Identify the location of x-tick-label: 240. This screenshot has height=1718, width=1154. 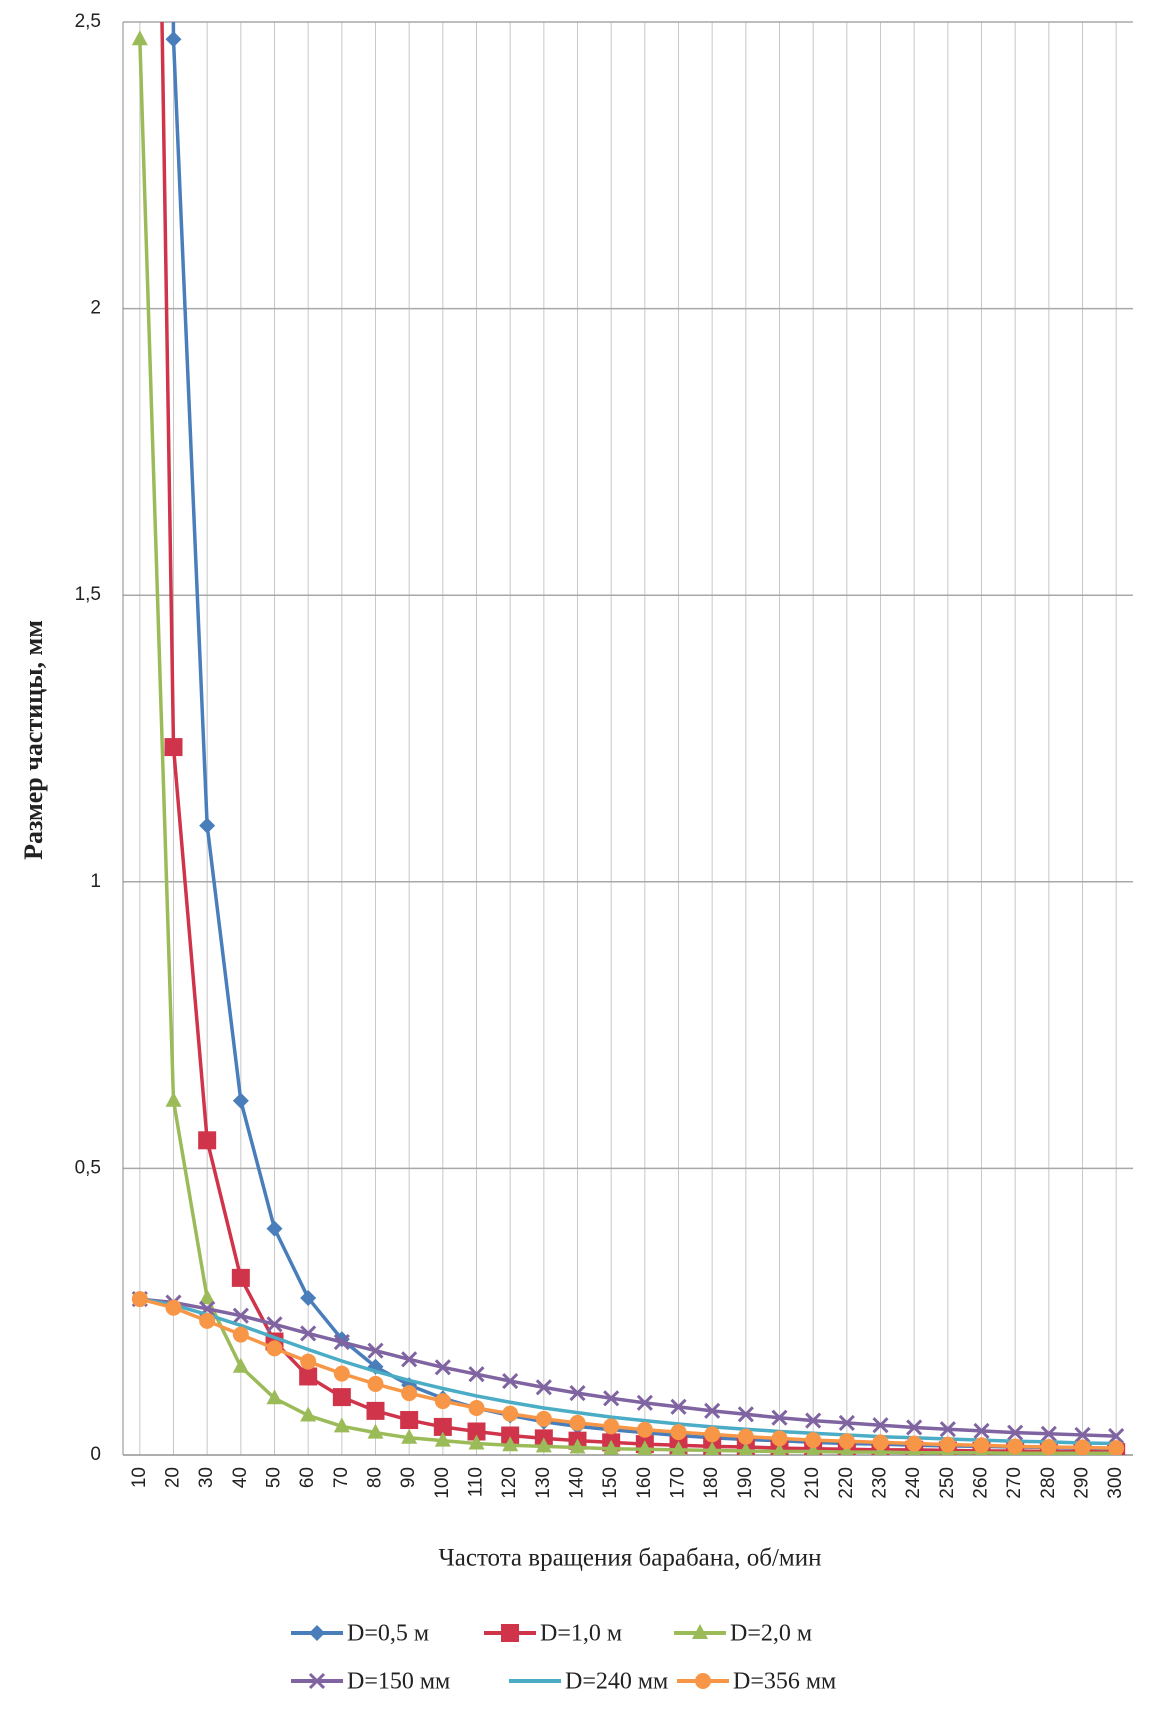
(913, 1483).